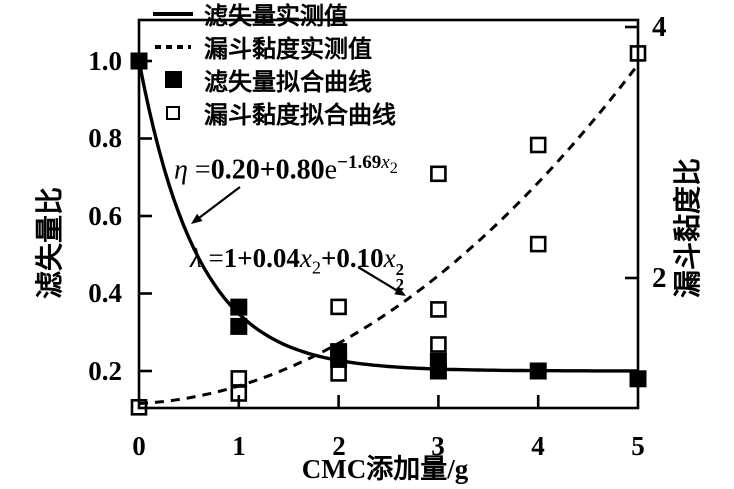 The image size is (734, 489). What do you see at coordinates (288, 49) in the screenshot?
I see `legend-label: 漏斗黏度实测值` at bounding box center [288, 49].